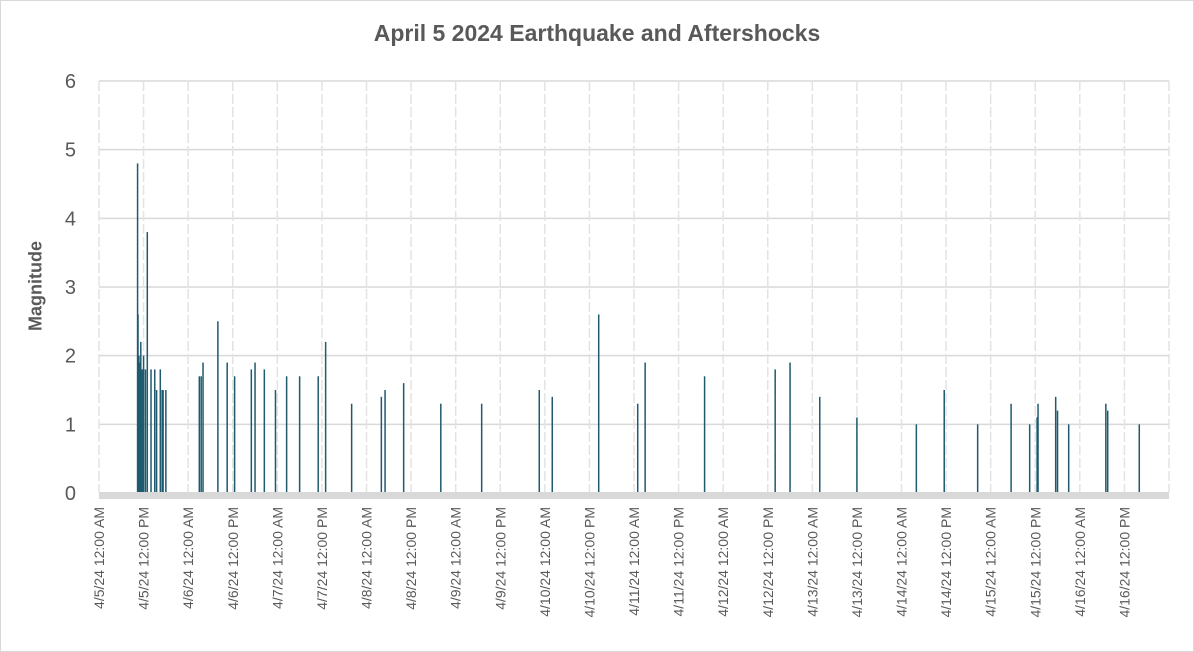 This screenshot has width=1194, height=652. I want to click on x-tick-label: 4/11/24 12:00 PM, so click(679, 561).